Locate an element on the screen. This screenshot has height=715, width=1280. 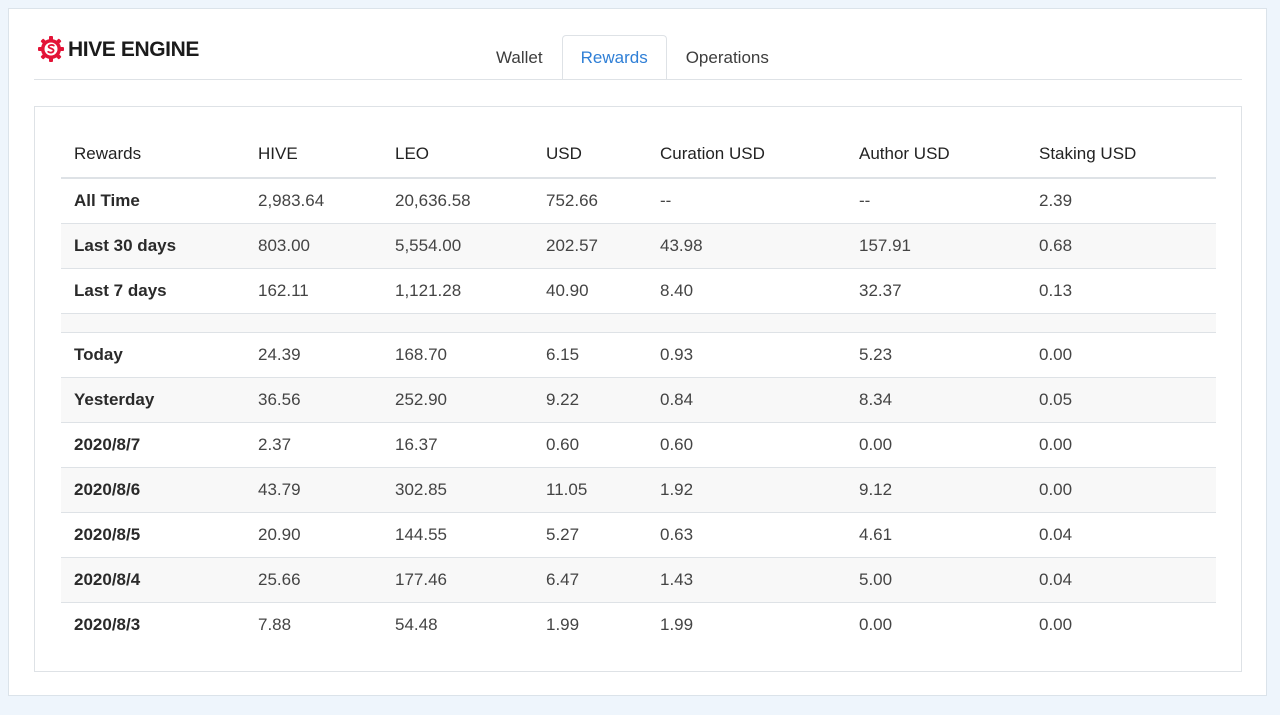
table-cell: 7.88 is located at coordinates (313, 624).